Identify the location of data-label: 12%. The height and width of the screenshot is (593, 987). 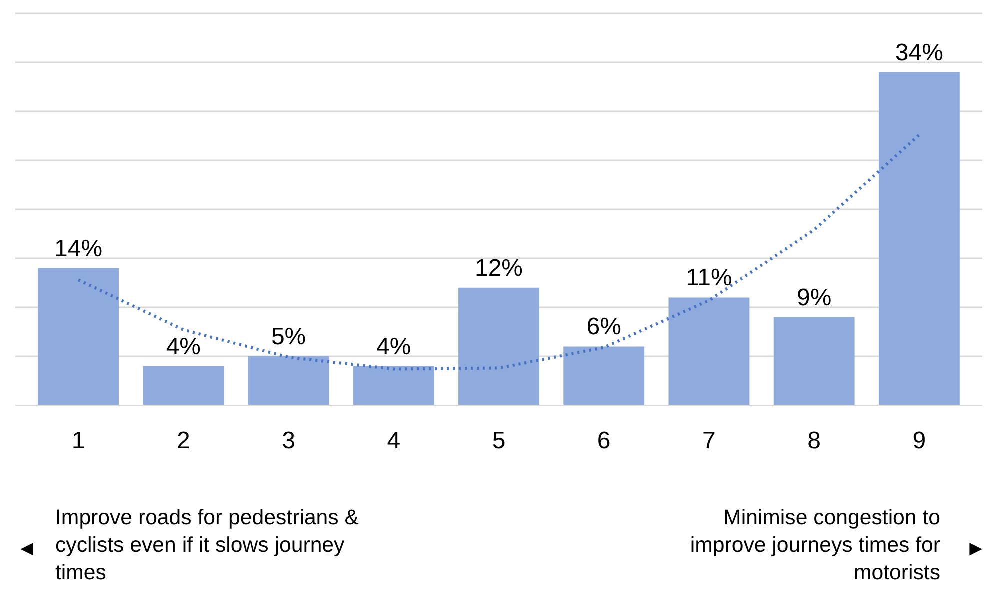
(499, 268).